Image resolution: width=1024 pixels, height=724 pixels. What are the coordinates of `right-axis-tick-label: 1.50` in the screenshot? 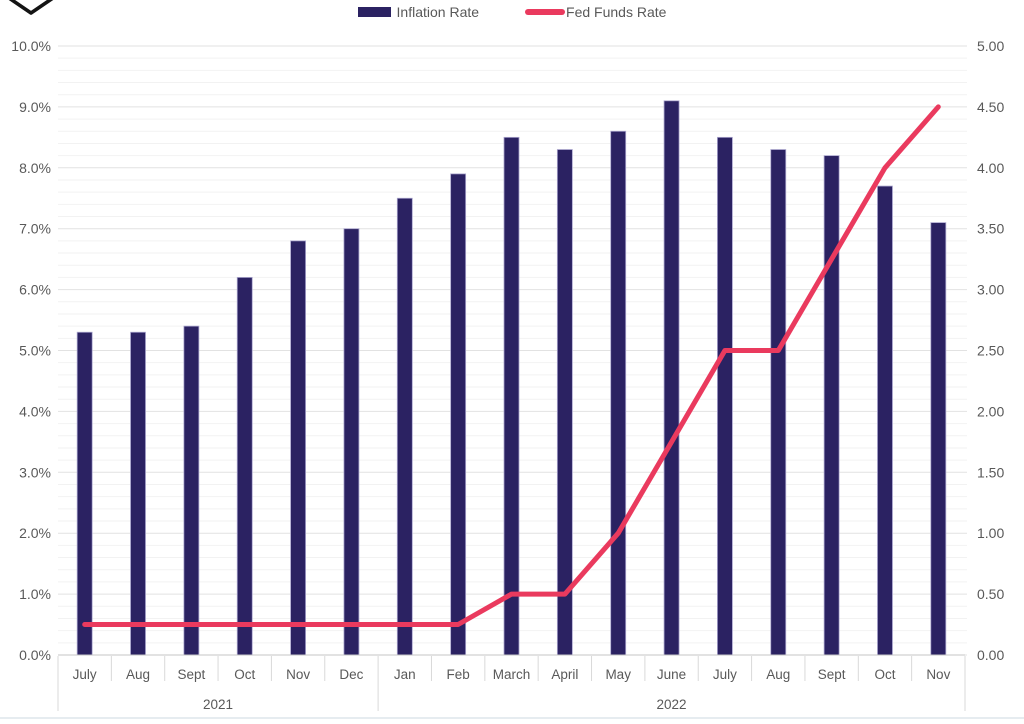 It's located at (990, 472).